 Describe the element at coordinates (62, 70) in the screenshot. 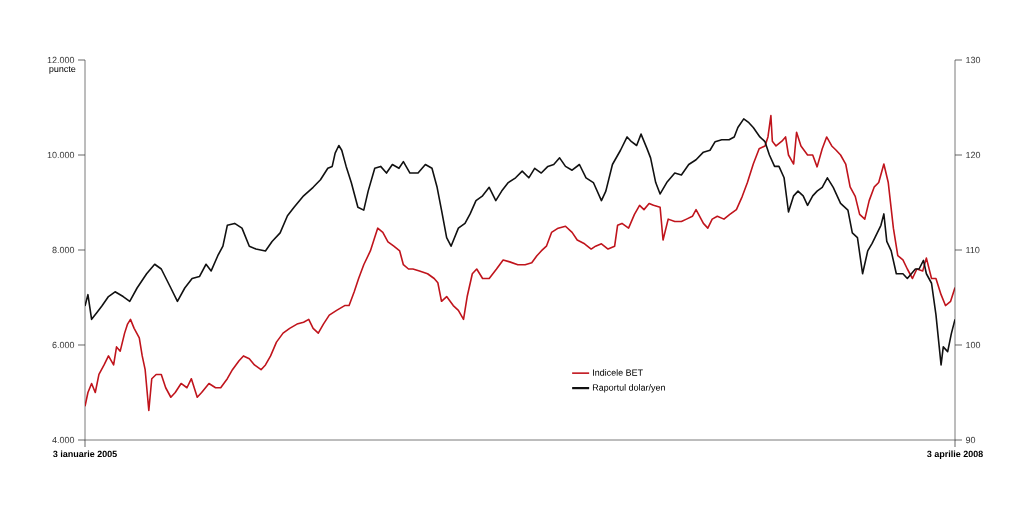

I see `y-axis-title: puncte` at that location.